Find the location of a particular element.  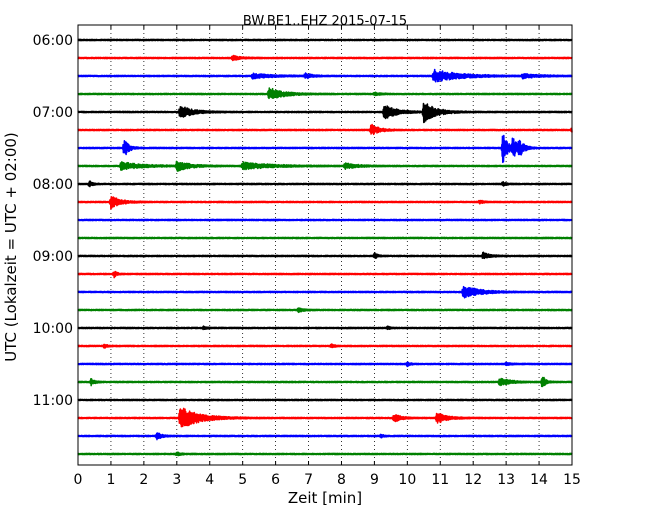

y-axis-label: UTC (Lokalzeit = UTC + 02:00) is located at coordinates (11, 247).